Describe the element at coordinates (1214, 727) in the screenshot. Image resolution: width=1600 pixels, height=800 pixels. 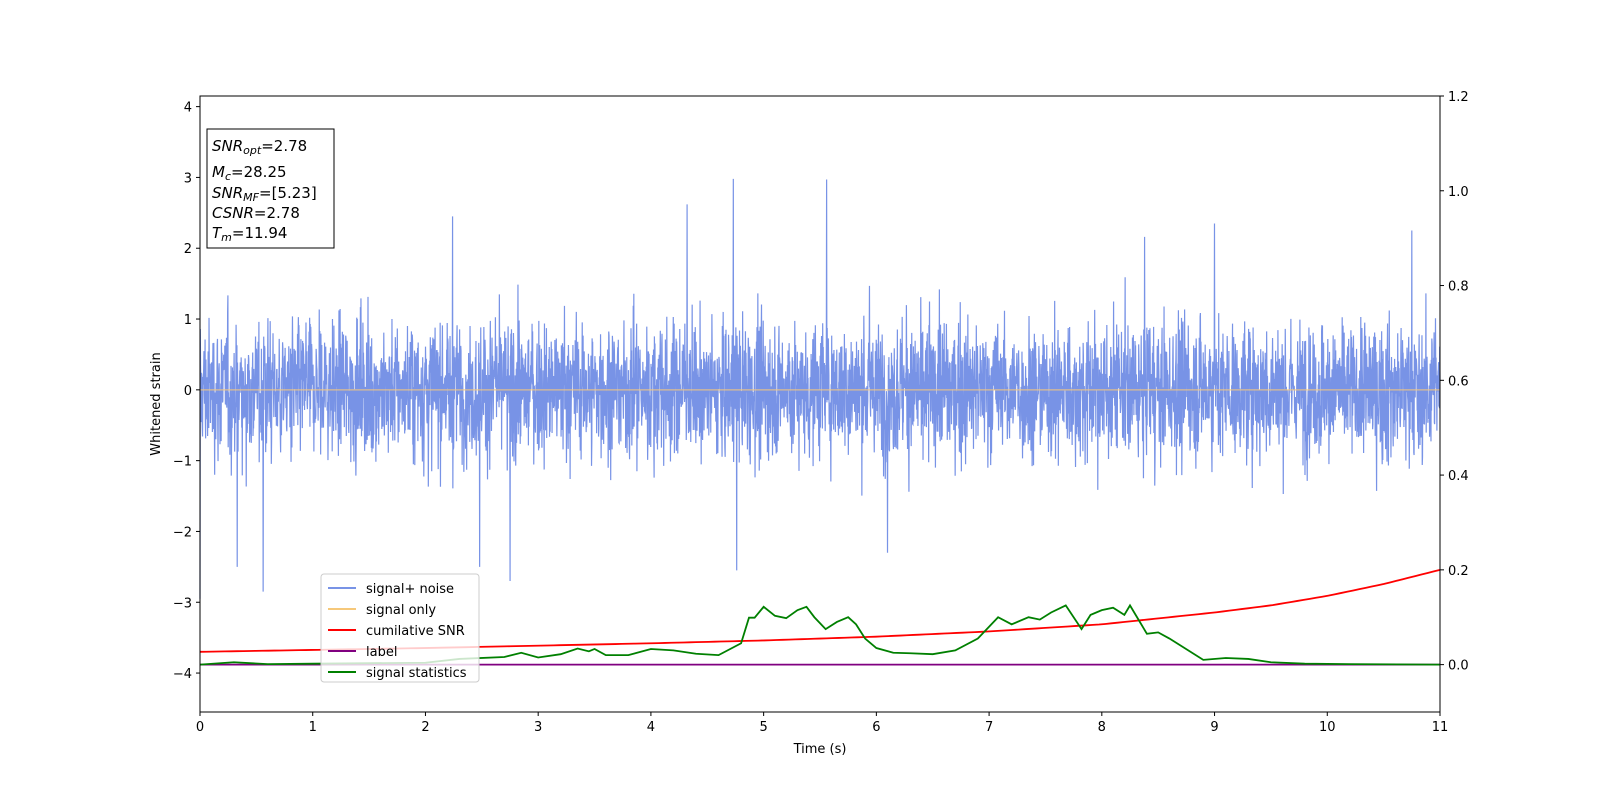
I see `x-tick-label: 9` at that location.